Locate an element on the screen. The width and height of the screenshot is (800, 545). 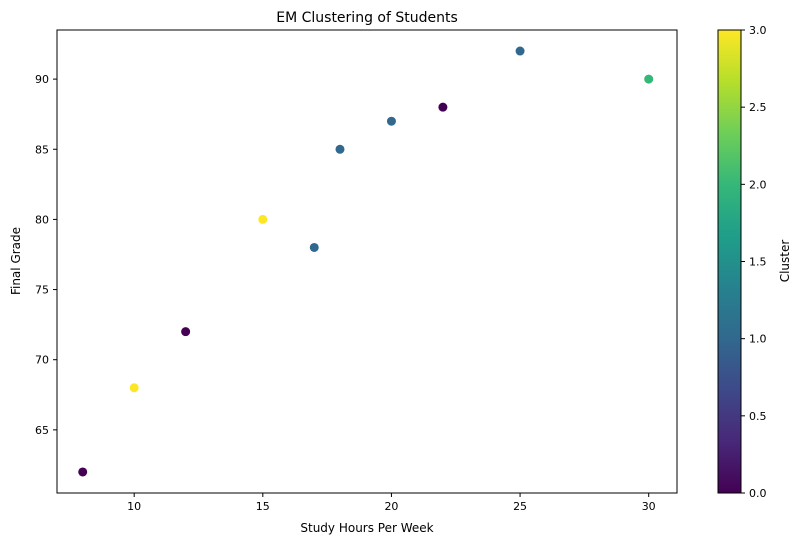
chart-title: EM Clustering of Students is located at coordinates (367, 18).